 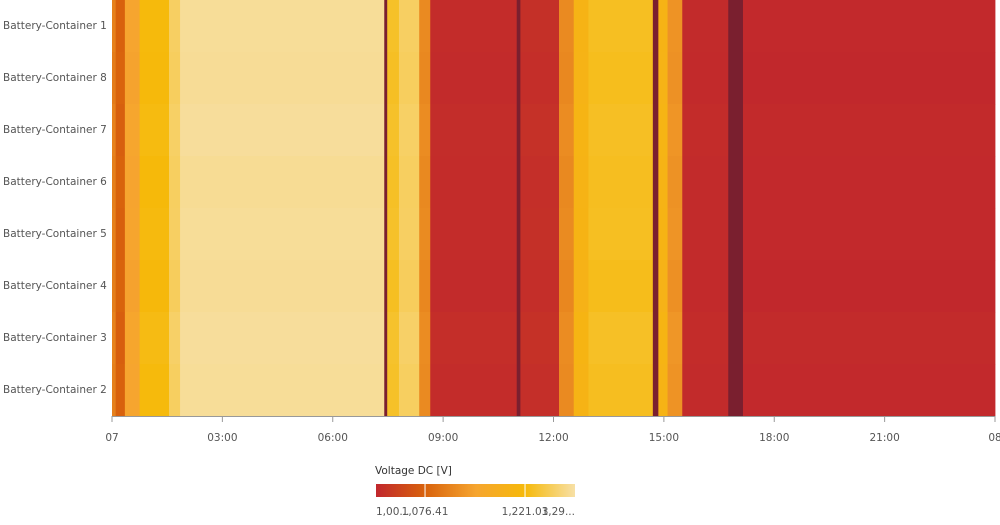 I want to click on x-tick-label: 08, so click(x=994, y=438).